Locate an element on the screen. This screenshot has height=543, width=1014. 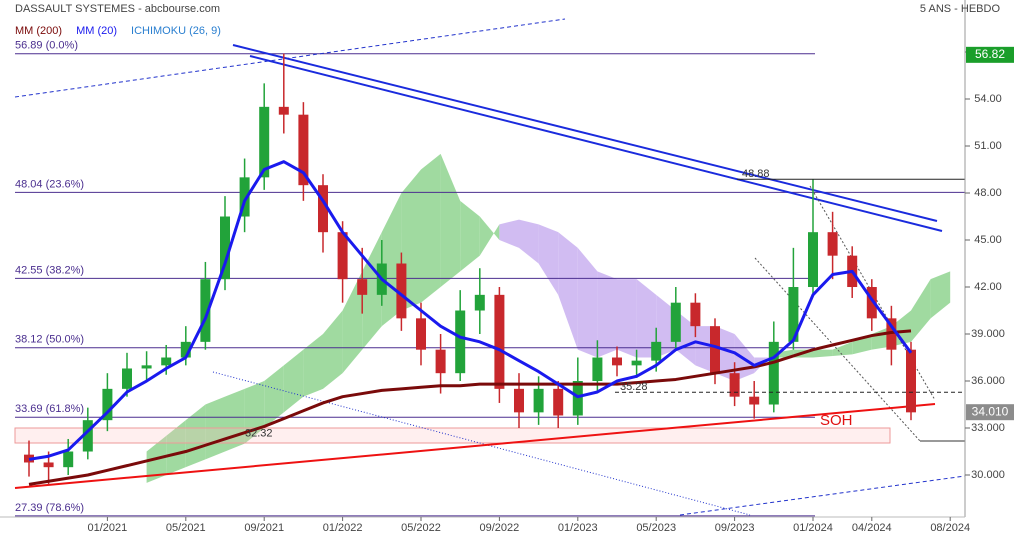
y-tick-label: 33.000 is located at coordinates (988, 428).